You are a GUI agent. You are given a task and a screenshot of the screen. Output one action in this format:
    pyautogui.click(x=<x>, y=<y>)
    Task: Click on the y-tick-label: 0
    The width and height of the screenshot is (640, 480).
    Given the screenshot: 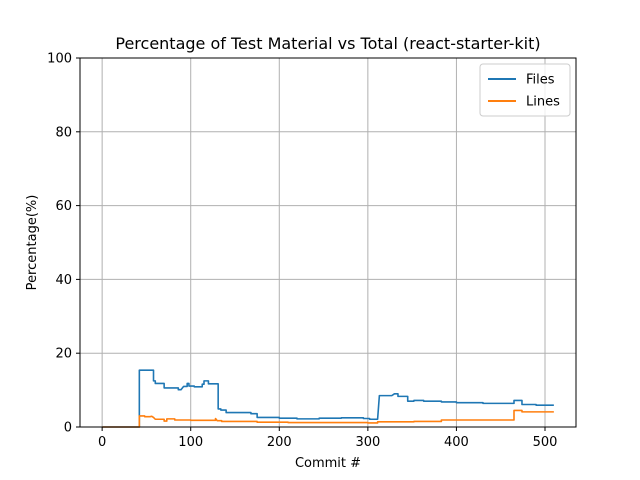 What is the action you would take?
    pyautogui.click(x=68, y=428)
    